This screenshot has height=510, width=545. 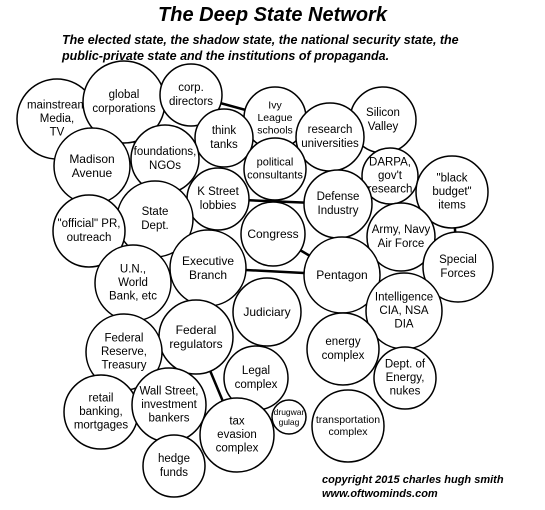 I want to click on darpa-govt-research-label-line-2: gov't, so click(x=390, y=176).